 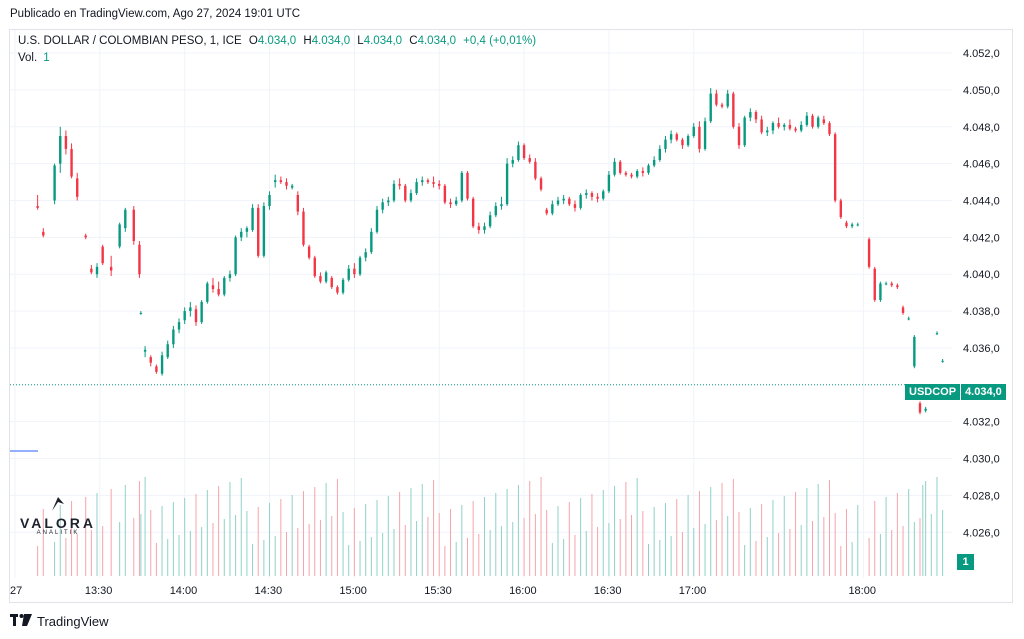 I want to click on footer-brand: TradingView, so click(x=59, y=621).